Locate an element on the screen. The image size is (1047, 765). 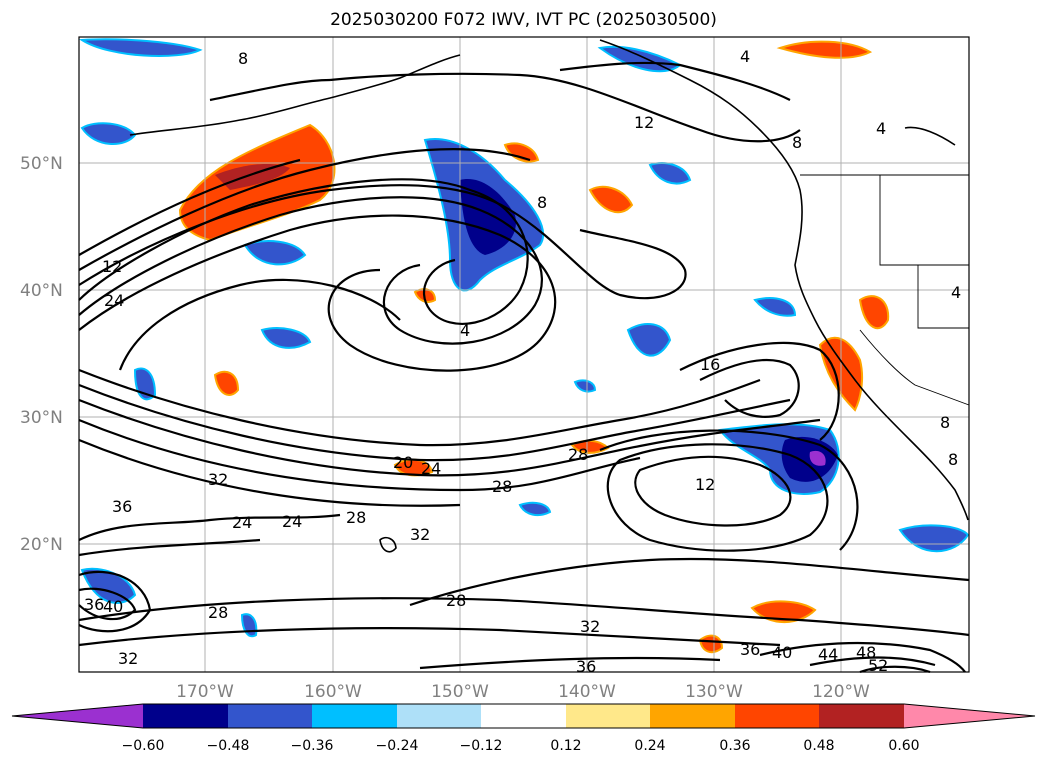
lat-tick-label: 30°N is located at coordinates (41, 418).